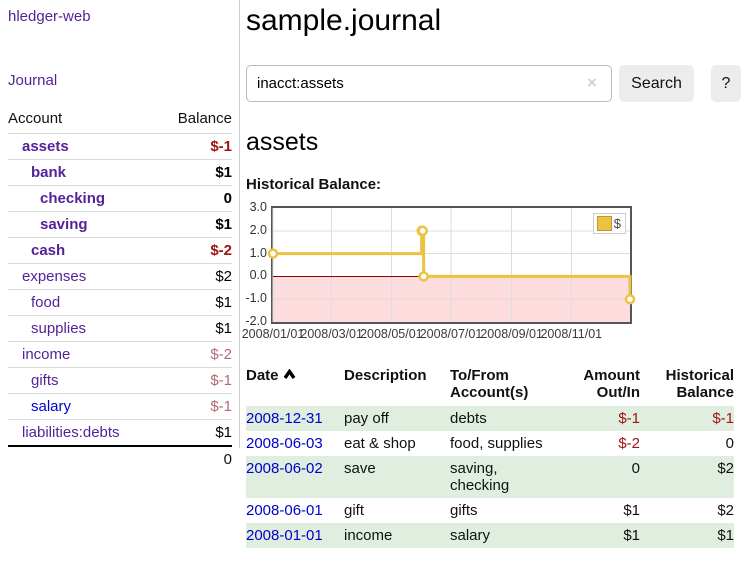 The image size is (742, 582). What do you see at coordinates (595, 477) in the screenshot?
I see `register-cell-amount: 0` at bounding box center [595, 477].